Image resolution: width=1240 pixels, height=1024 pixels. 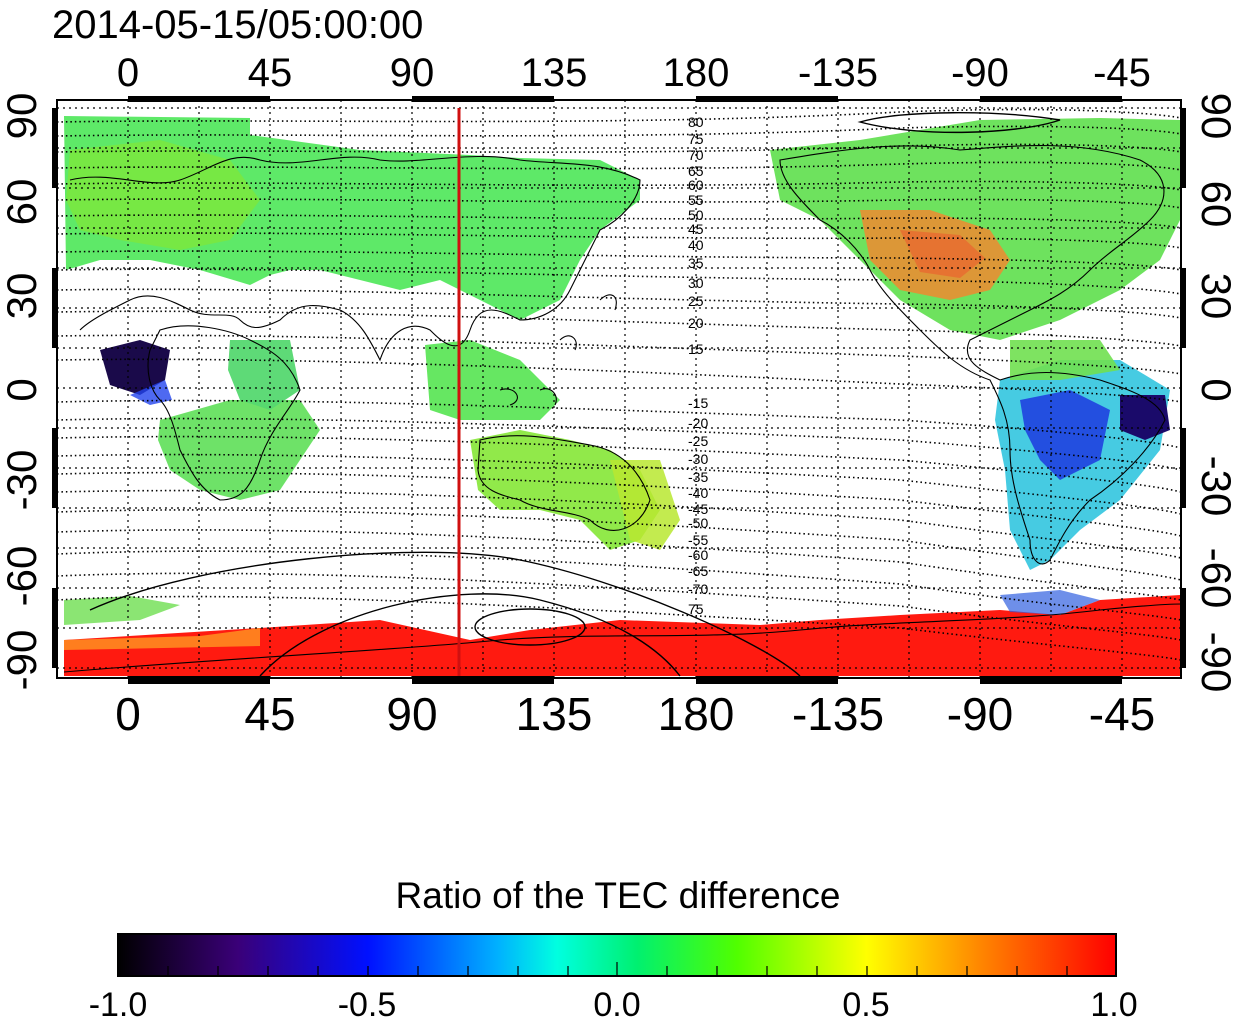 What do you see at coordinates (412, 73) in the screenshot?
I see `top-lon-label: 90` at bounding box center [412, 73].